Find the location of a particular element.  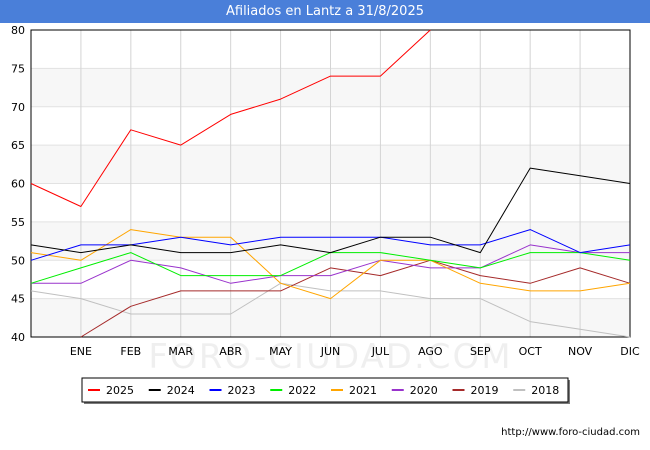

watermark: FORO-CIUDAD.COM is located at coordinates (330, 357).